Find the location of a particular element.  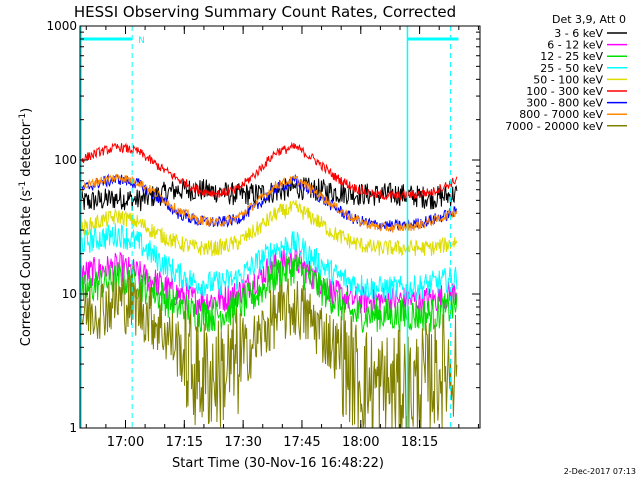

legend-label-7: 800 - 7000 keV is located at coordinates (561, 114).